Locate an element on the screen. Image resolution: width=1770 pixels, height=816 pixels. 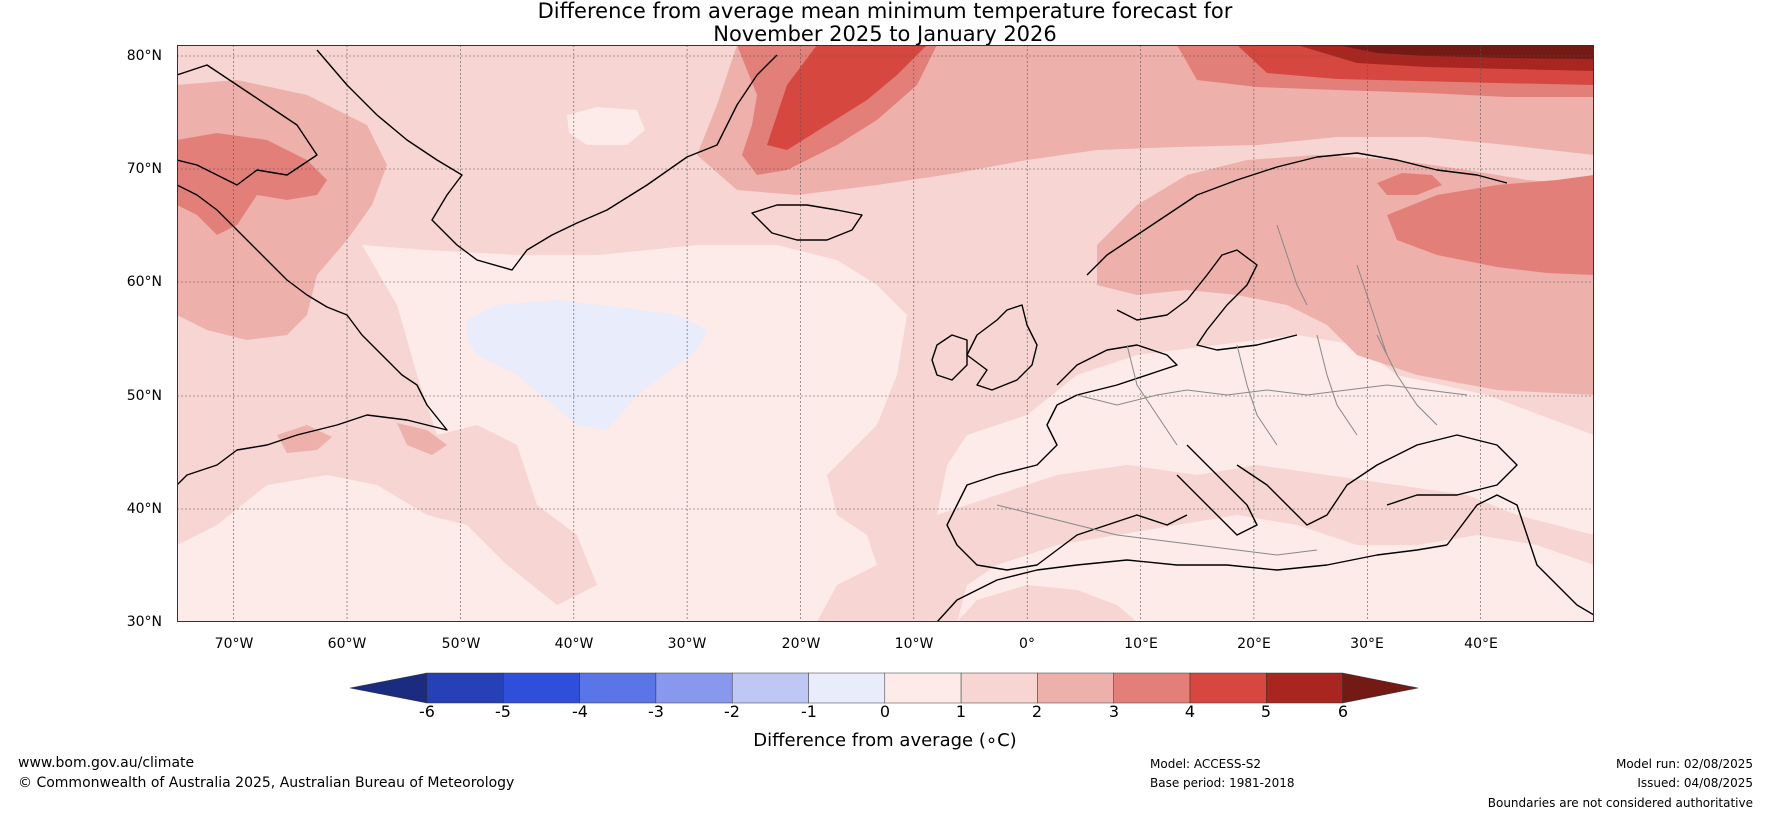
lon-label-60w: 60°W is located at coordinates (347, 644).